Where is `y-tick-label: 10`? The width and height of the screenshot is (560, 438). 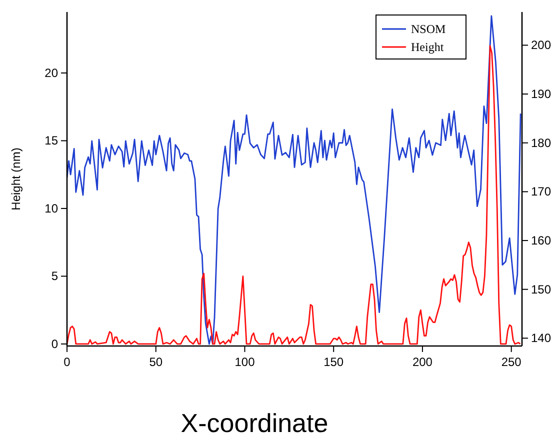
y-tick-label: 10 is located at coordinates (51, 208).